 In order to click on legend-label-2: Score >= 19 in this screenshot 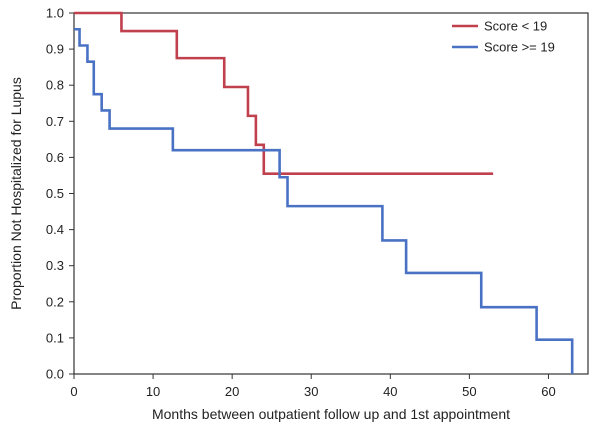, I will do `click(519, 47)`.